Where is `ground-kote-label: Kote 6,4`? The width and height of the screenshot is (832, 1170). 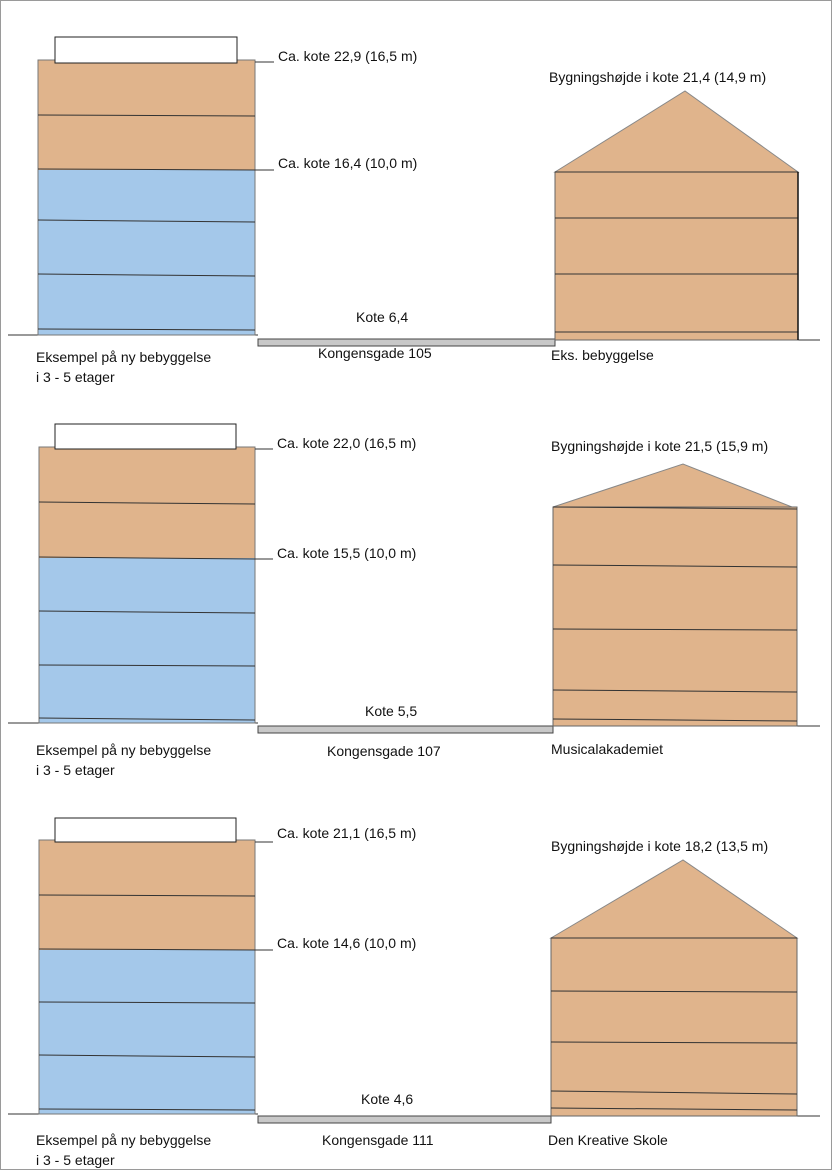
ground-kote-label: Kote 6,4 is located at coordinates (382, 317).